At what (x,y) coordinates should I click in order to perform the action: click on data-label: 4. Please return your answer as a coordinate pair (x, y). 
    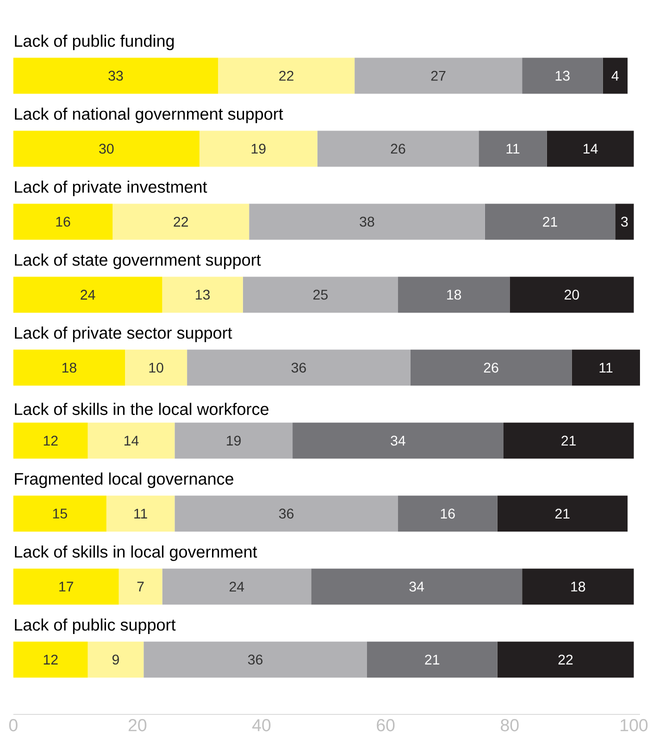
    Looking at the image, I should click on (615, 75).